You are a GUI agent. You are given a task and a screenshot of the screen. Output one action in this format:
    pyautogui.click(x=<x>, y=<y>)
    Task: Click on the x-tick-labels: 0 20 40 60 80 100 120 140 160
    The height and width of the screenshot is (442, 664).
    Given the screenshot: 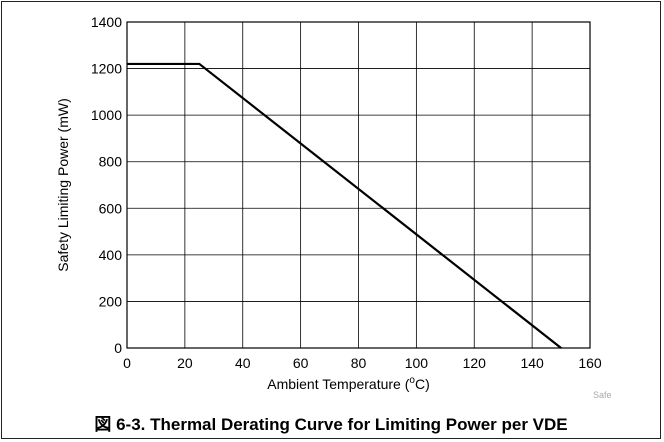 What is the action you would take?
    pyautogui.click(x=362, y=363)
    